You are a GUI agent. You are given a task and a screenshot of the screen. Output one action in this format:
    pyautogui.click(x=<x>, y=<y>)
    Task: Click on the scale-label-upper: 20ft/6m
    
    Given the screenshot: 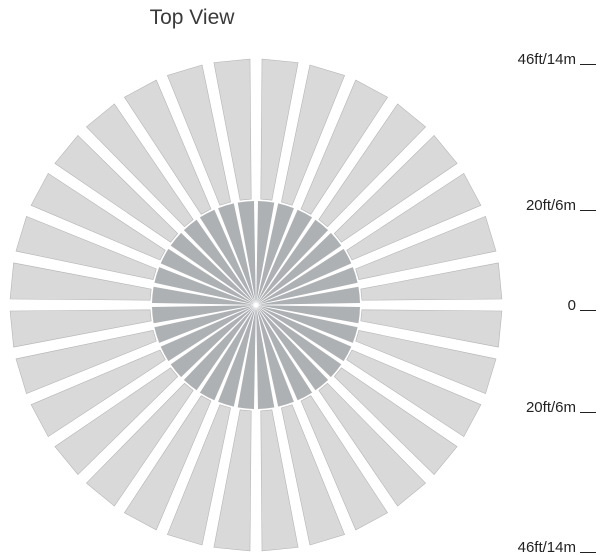 What is the action you would take?
    pyautogui.click(x=561, y=204)
    